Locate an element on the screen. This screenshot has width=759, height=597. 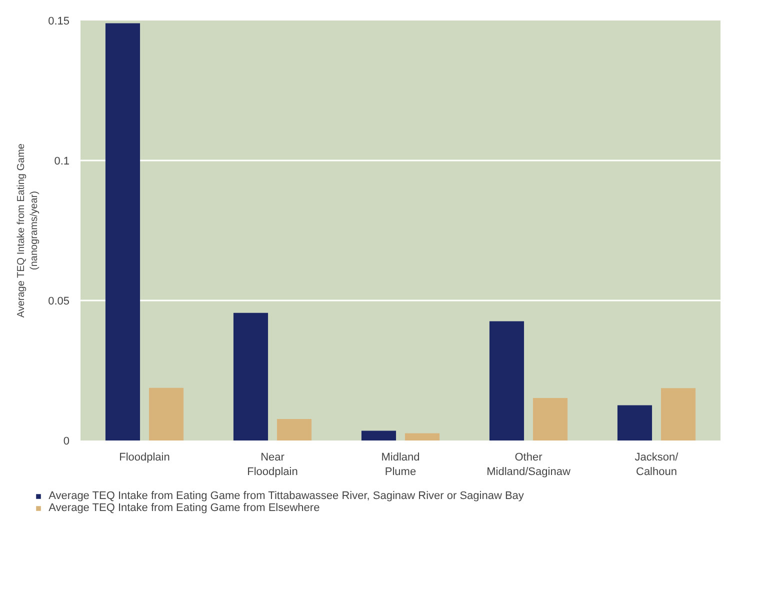
legend-label: Average TEQ Intake from Eating Game from Tittabawassee River, Saginaw River or Saginaw Bay is located at coordinates (286, 496).